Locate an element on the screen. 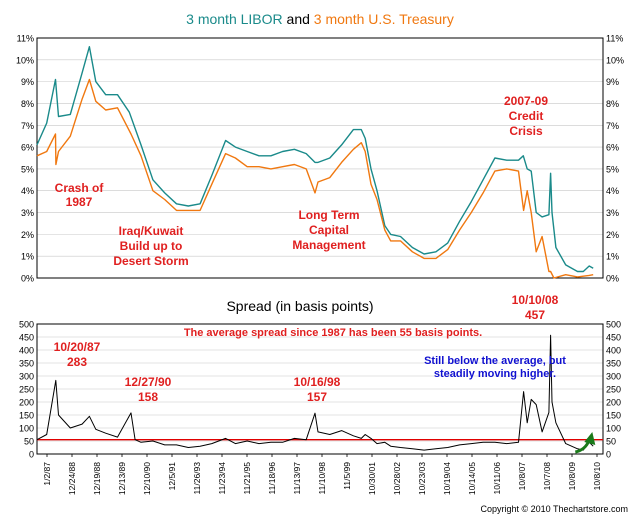  spread-ytick-right: 50 is located at coordinates (611, 442).